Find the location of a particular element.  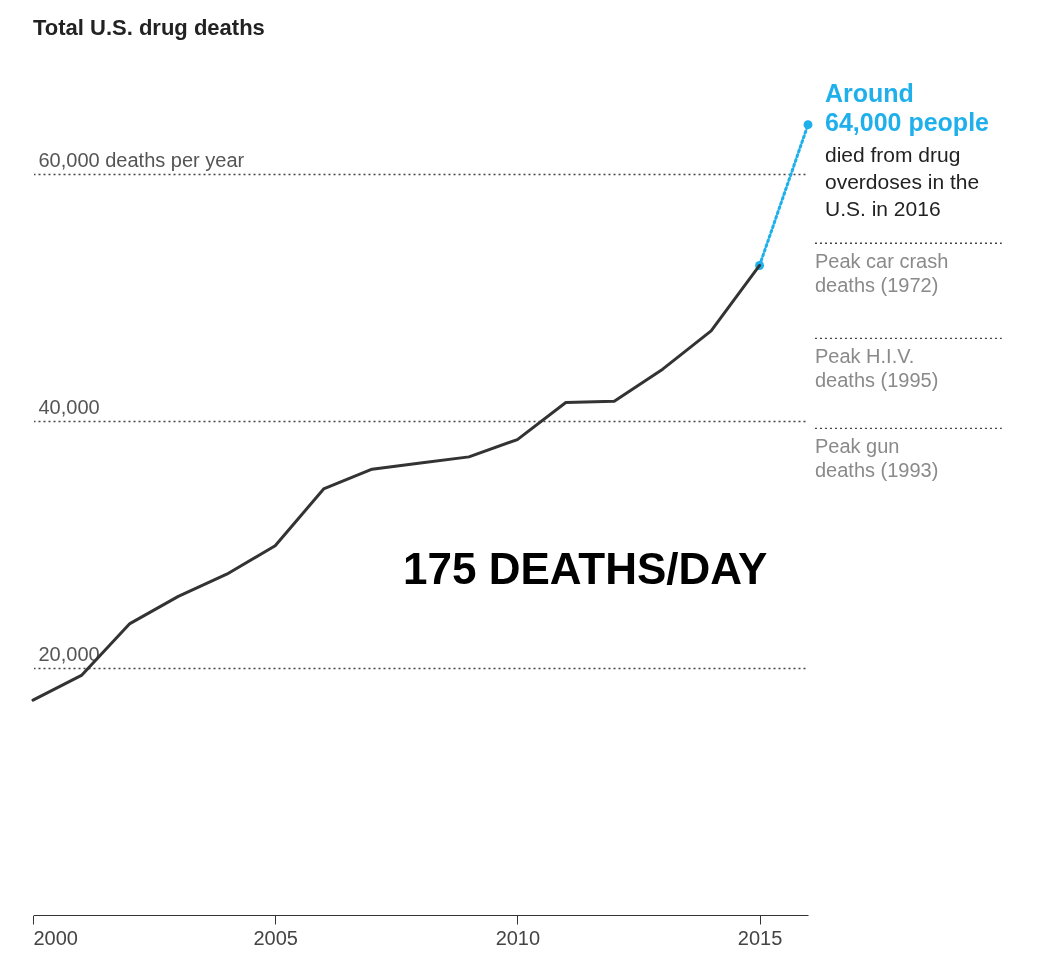

annotation: 175 DEATHS/DAY is located at coordinates (585, 568).